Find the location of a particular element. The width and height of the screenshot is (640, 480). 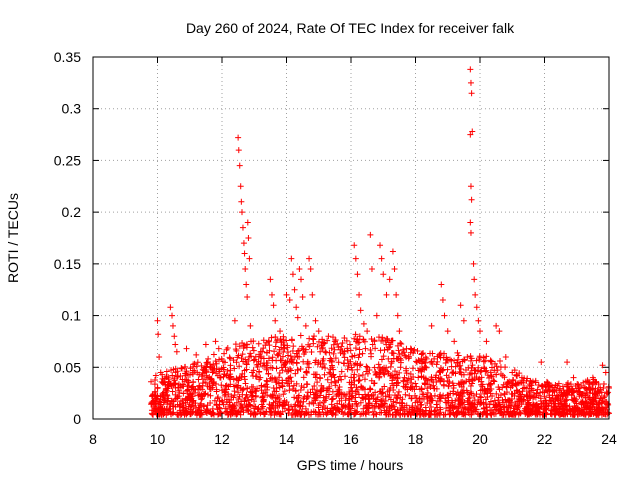

y-tick-label: 0.15 is located at coordinates (67, 264).